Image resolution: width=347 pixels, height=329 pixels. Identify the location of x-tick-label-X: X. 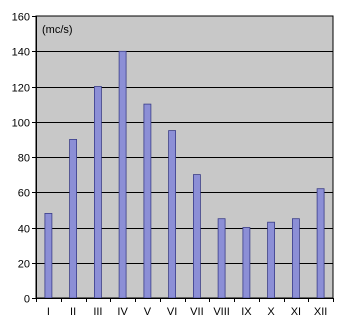
(271, 312).